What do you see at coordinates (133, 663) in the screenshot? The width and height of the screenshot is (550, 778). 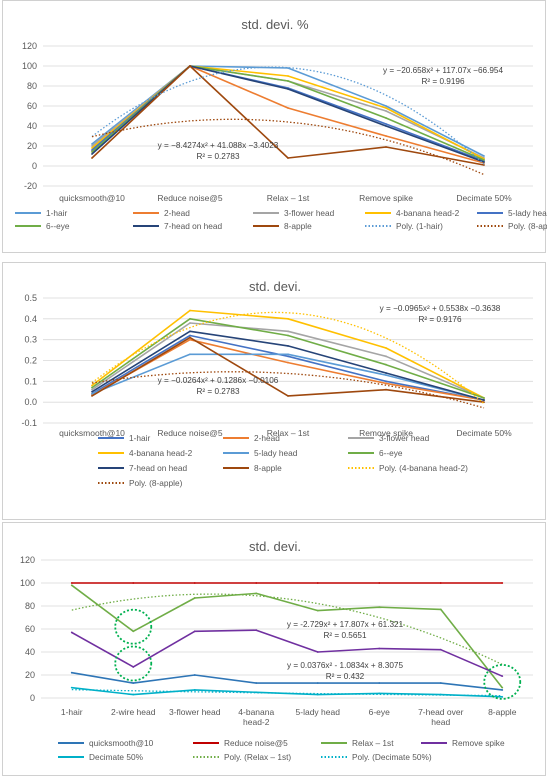 I see `highlight-circle` at bounding box center [133, 663].